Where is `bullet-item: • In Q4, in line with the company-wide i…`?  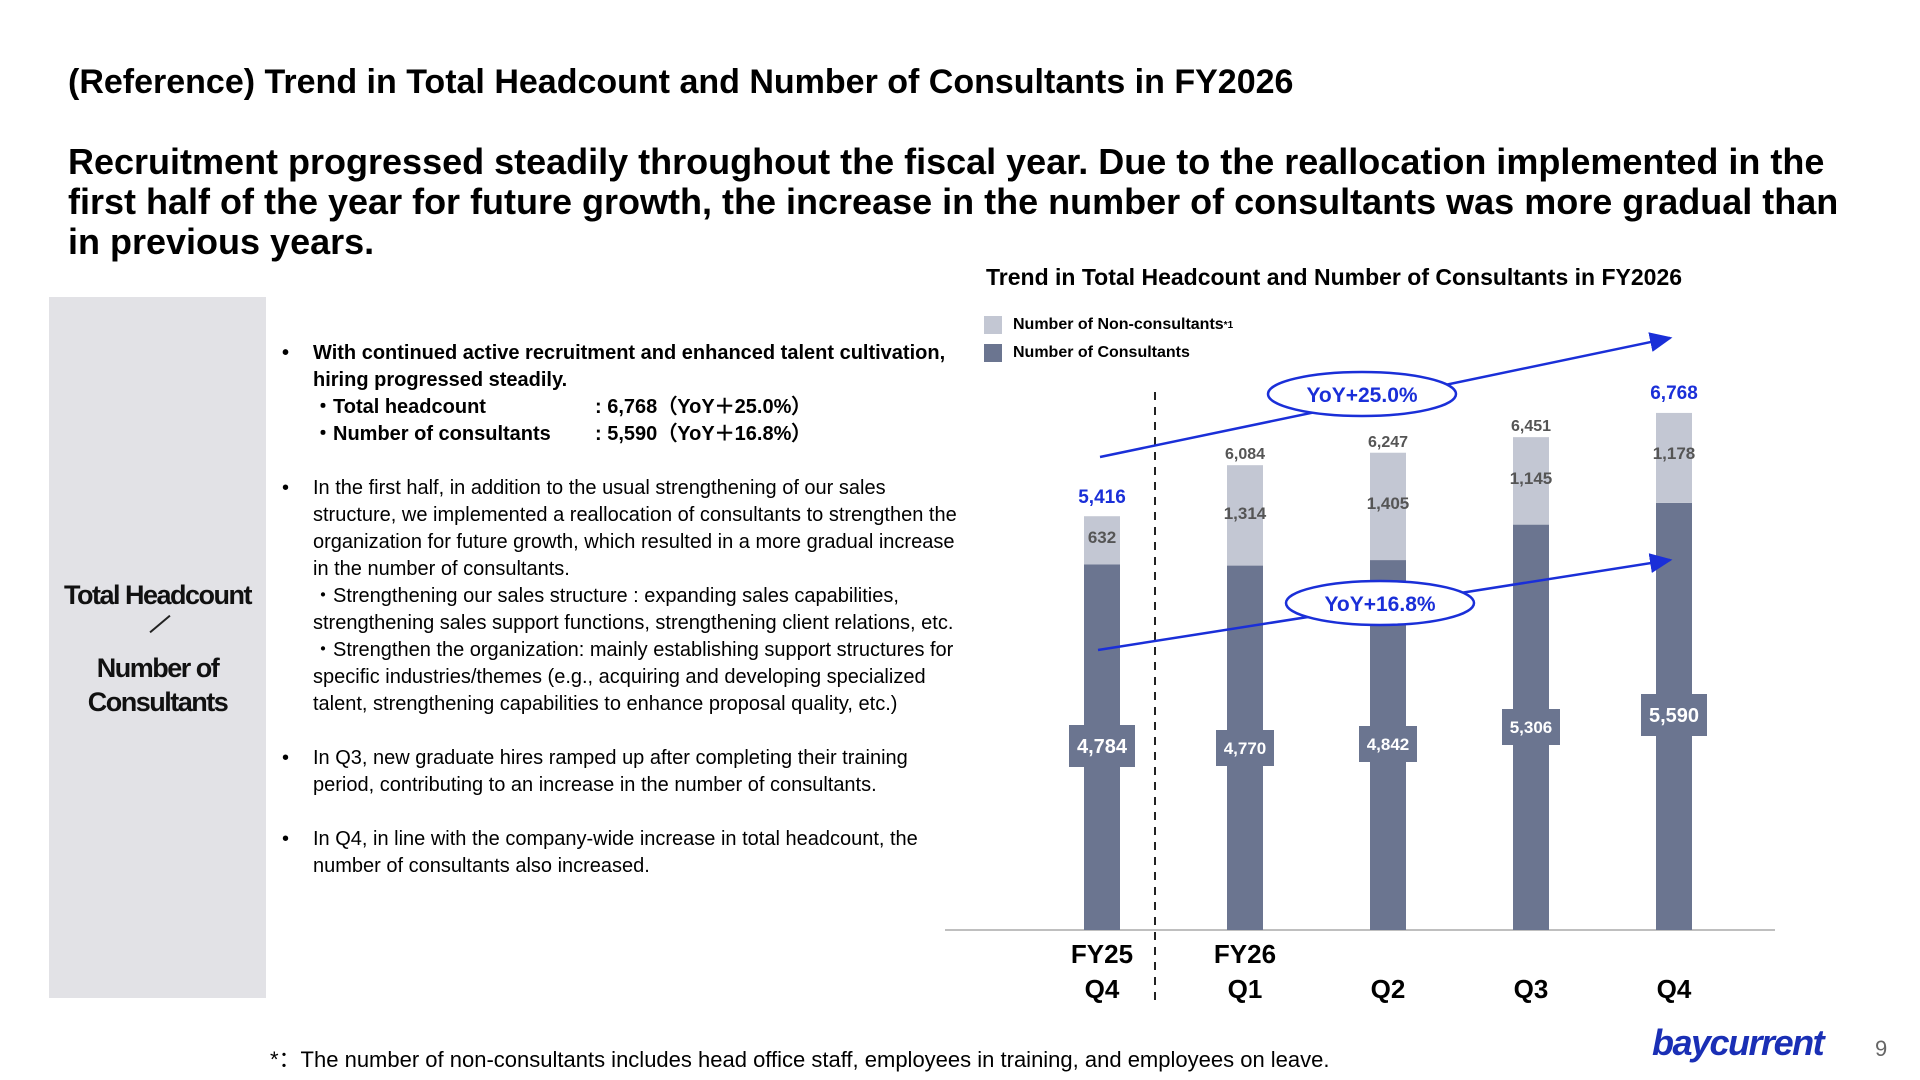 bullet-item: • In Q4, in line with the company-wide i… is located at coordinates (620, 853).